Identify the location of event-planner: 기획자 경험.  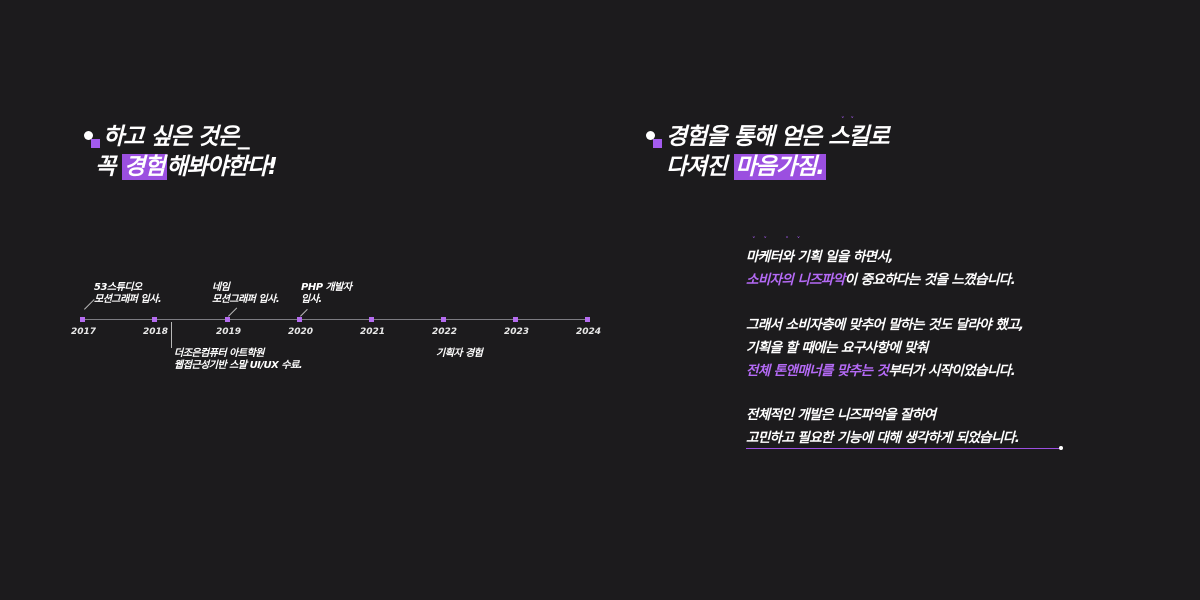
(459, 354).